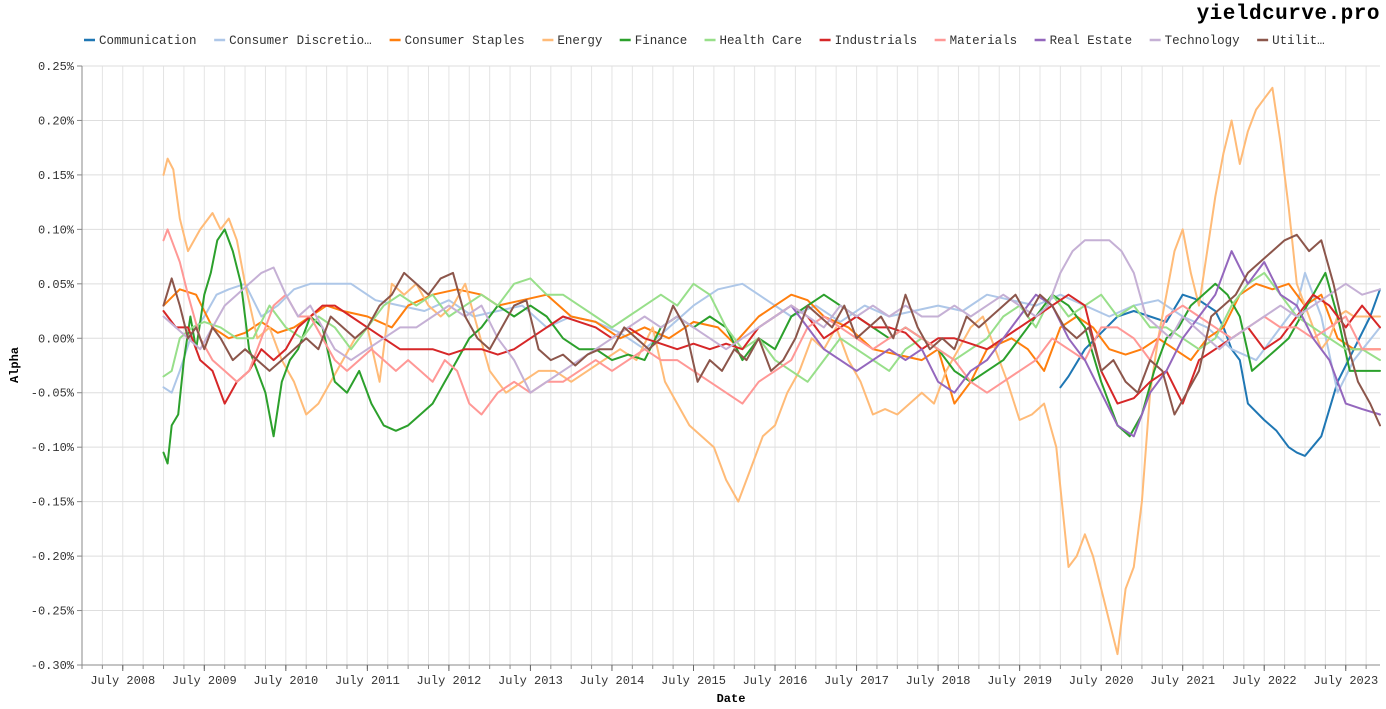  I want to click on x-tick-label: July 2018, so click(938, 681).